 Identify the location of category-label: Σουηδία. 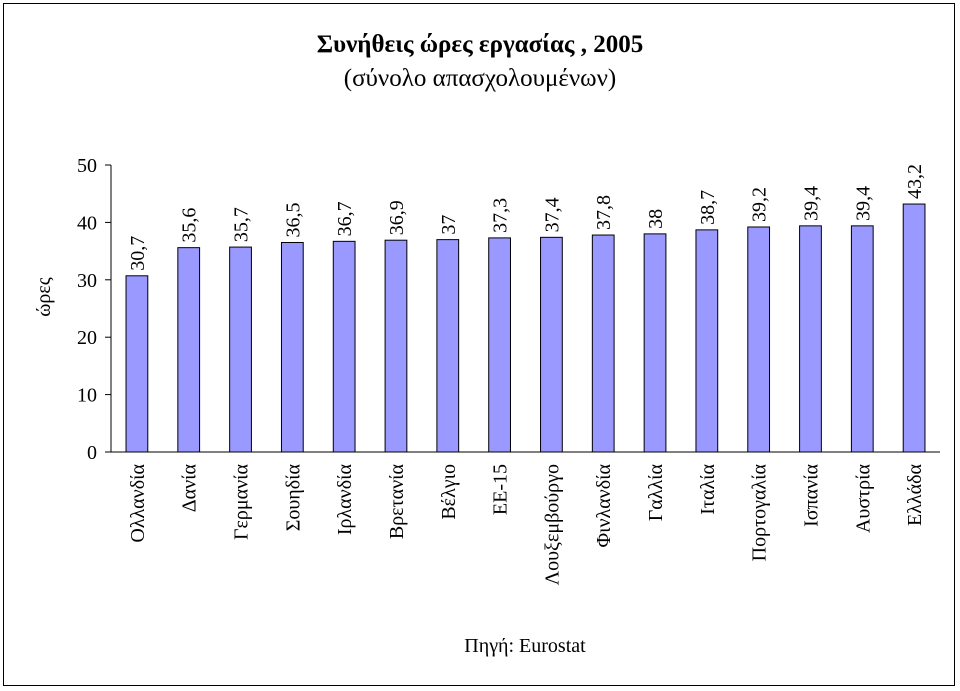
(293, 497).